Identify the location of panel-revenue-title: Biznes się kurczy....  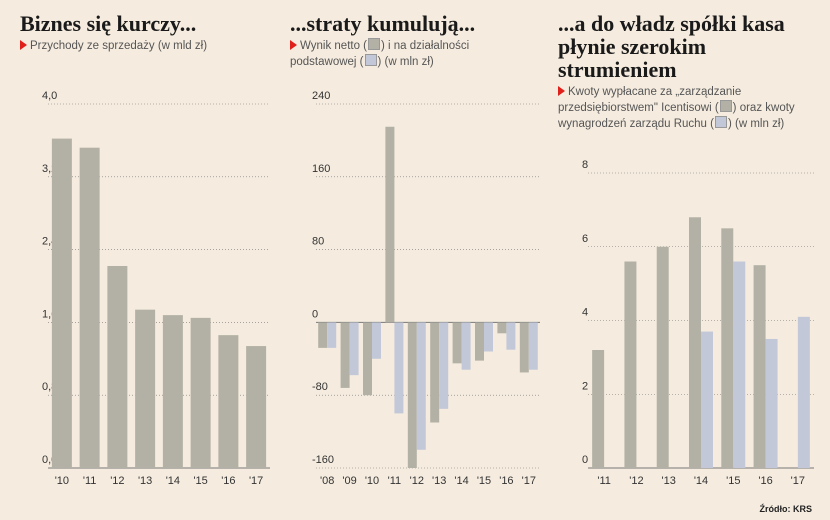
(108, 23).